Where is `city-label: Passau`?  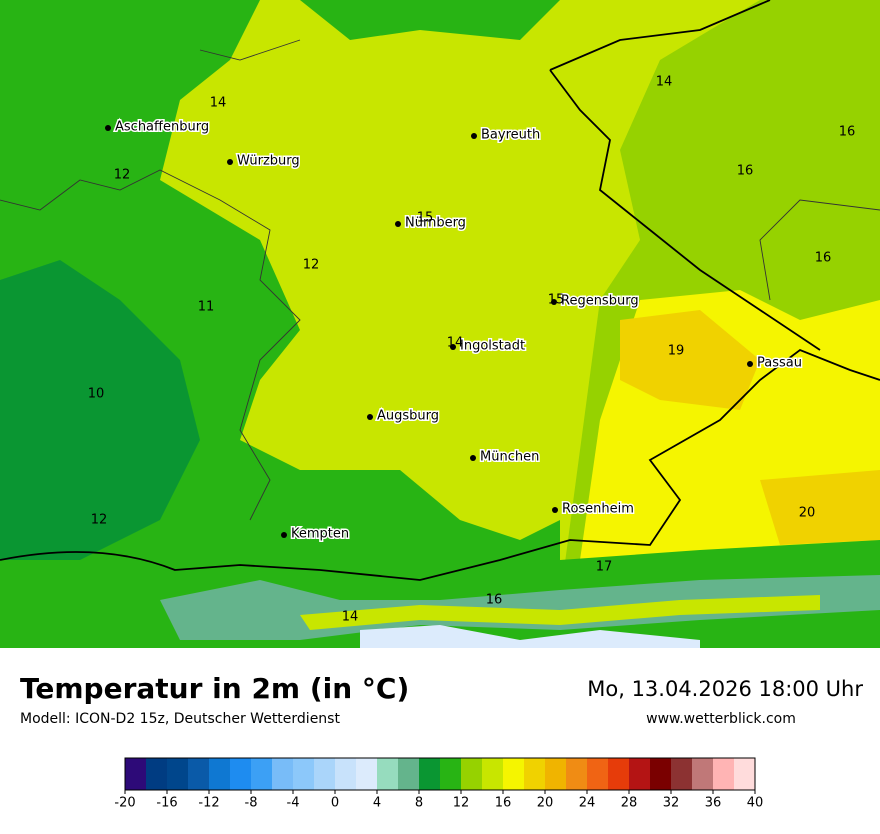
city-label: Passau is located at coordinates (779, 363).